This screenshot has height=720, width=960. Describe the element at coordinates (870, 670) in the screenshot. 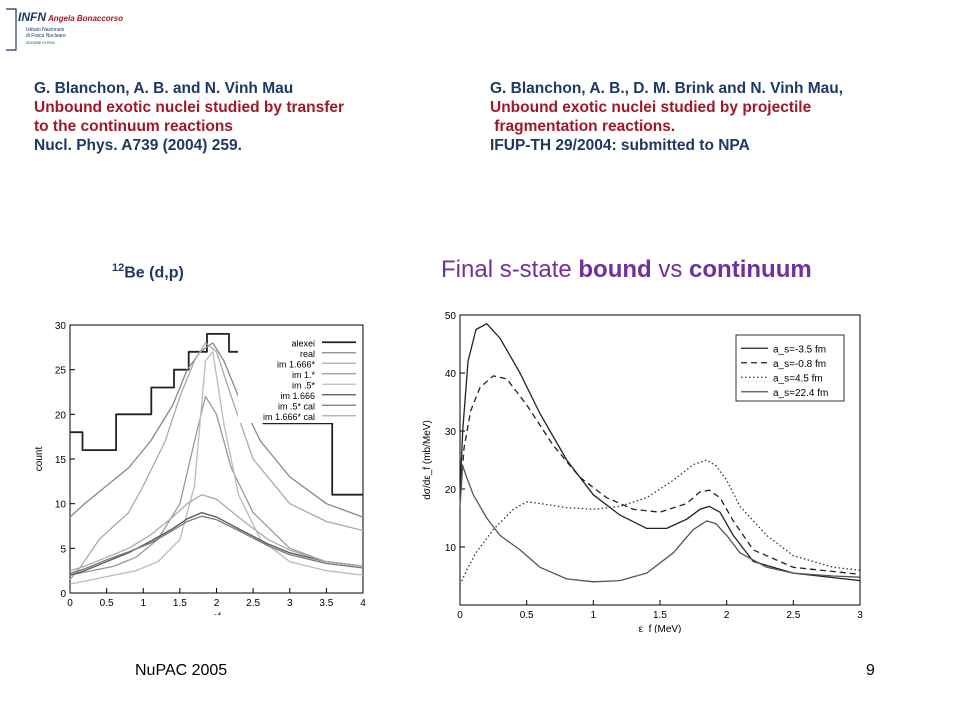

I see `footer-page-number: 9` at that location.